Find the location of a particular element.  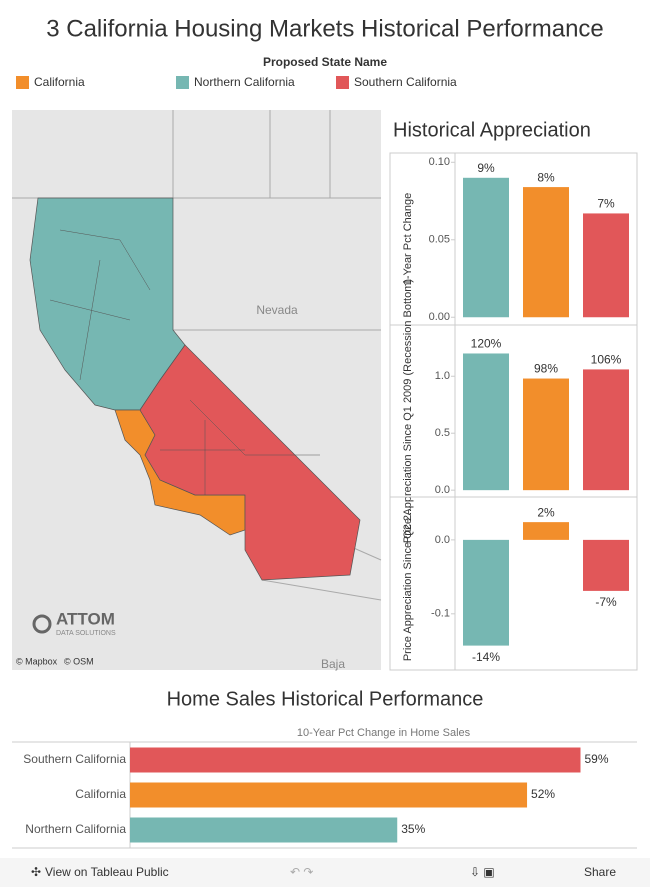

legend-label: California is located at coordinates (59, 82).